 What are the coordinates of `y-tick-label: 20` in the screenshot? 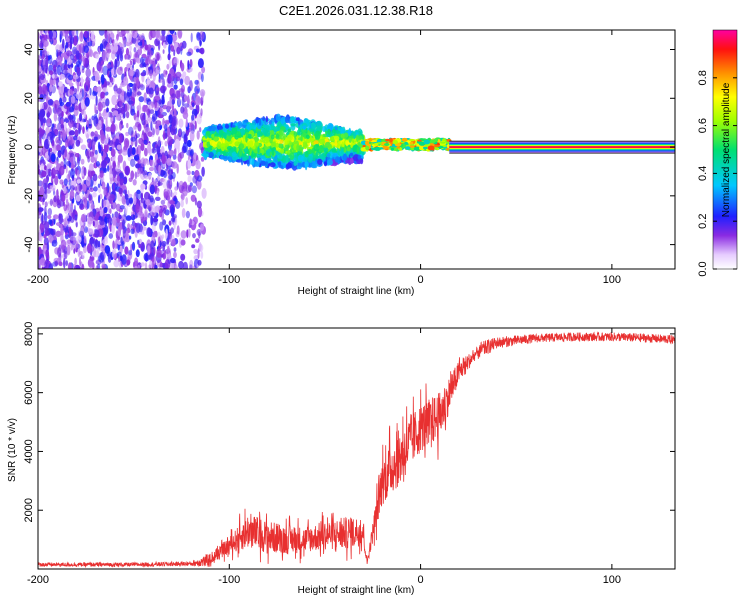 It's located at (29, 98).